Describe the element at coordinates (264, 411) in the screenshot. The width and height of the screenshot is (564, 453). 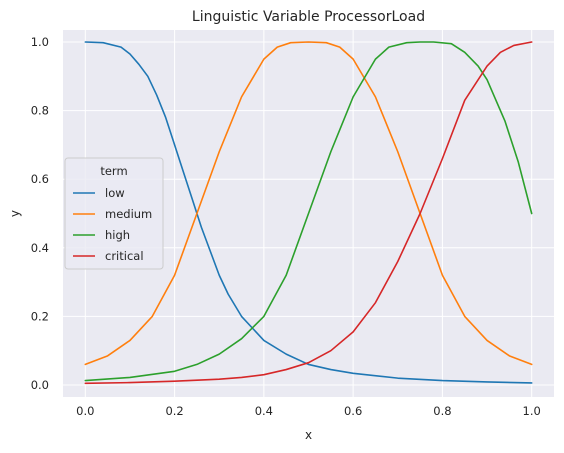
I see `x-tick-label: 0.4` at that location.